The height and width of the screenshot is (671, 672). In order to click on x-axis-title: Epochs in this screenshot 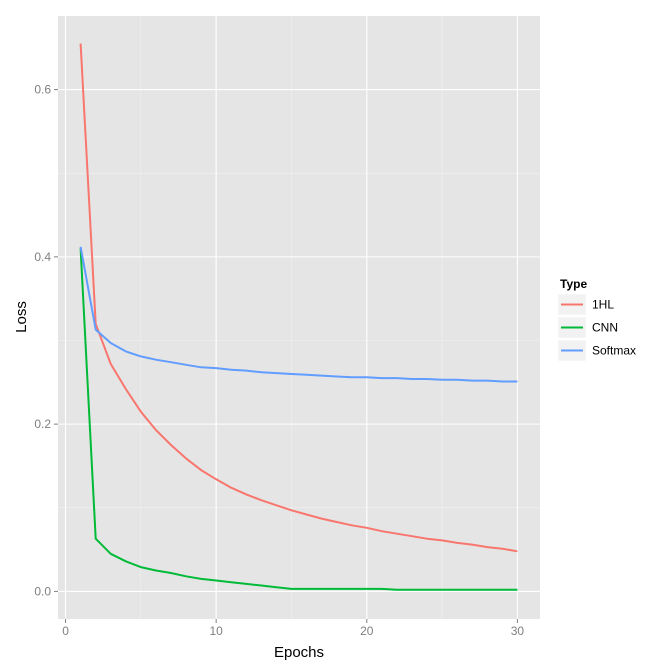, I will do `click(299, 652)`.